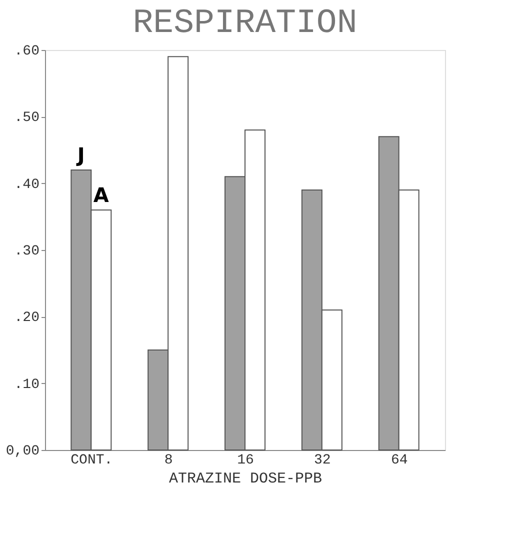  What do you see at coordinates (101, 195) in the screenshot?
I see `series-label: A` at bounding box center [101, 195].